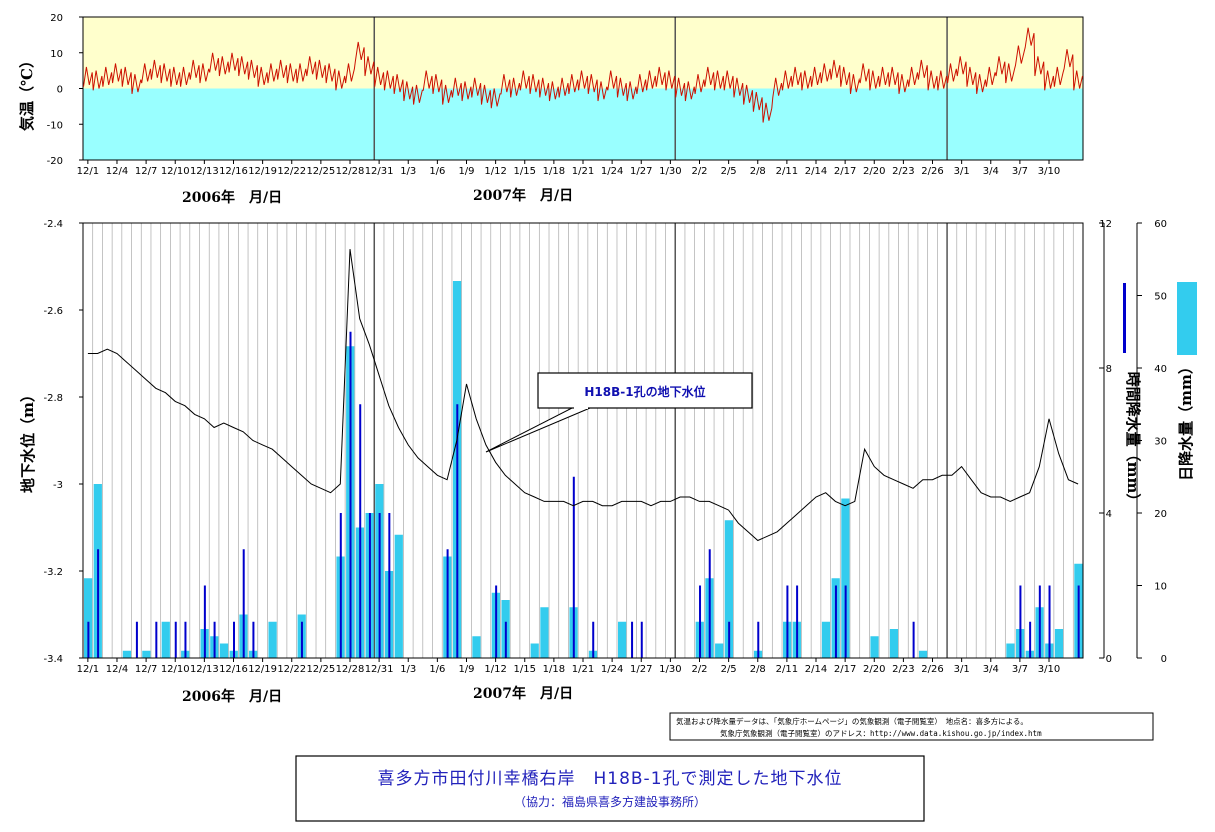 This screenshot has width=1215, height=832. What do you see at coordinates (758, 669) in the screenshot?
I see `gw-x-tick-label: 2/8` at bounding box center [758, 669].